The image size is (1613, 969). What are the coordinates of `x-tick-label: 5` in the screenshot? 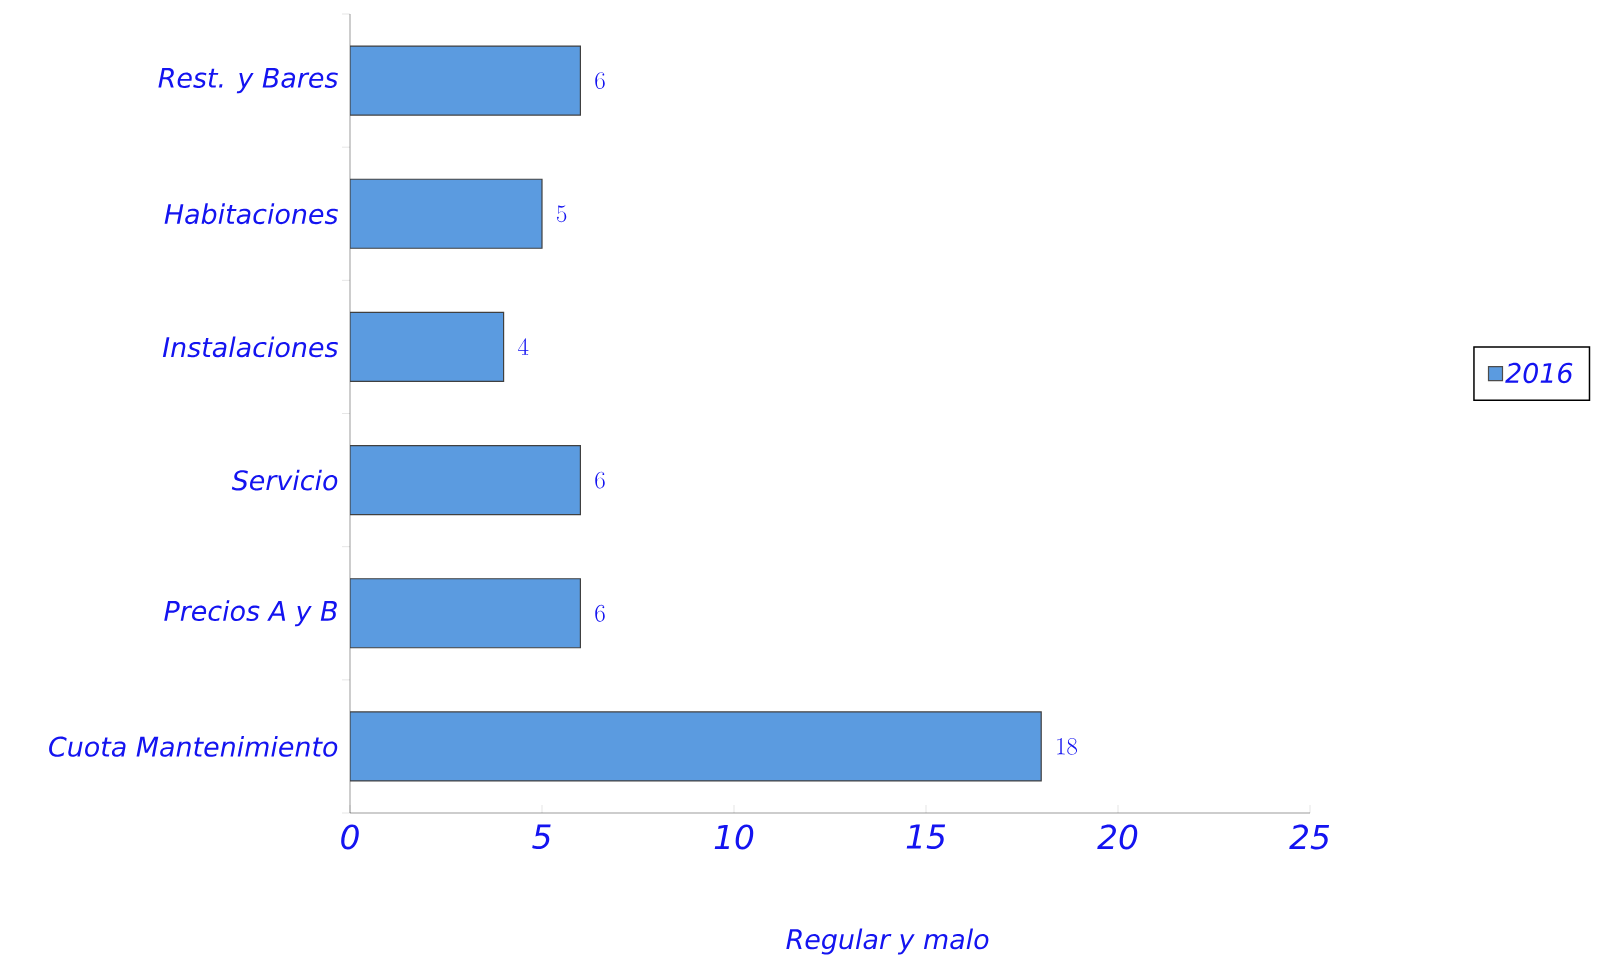 It's located at (541, 836).